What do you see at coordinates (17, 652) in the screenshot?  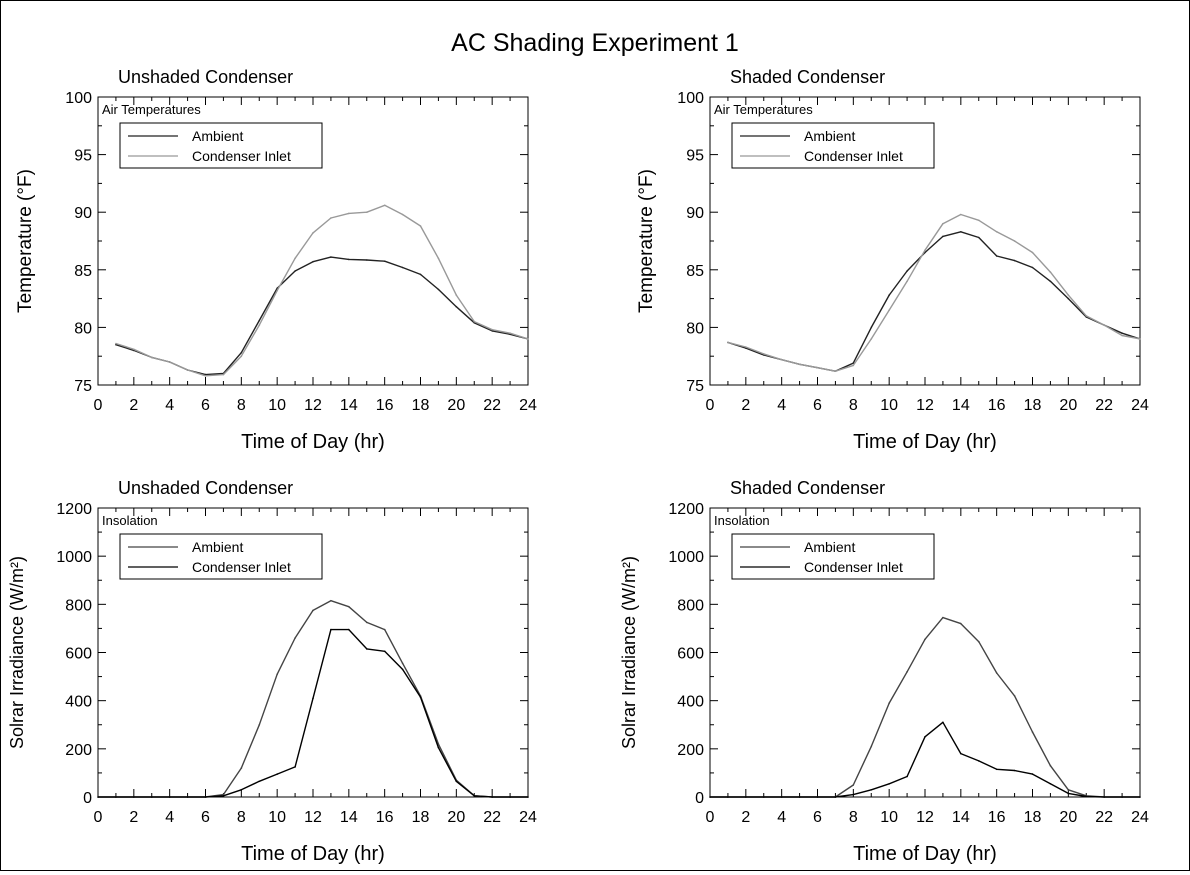 I see `y-axis-label: Solrar Irradiance (W/m²)` at bounding box center [17, 652].